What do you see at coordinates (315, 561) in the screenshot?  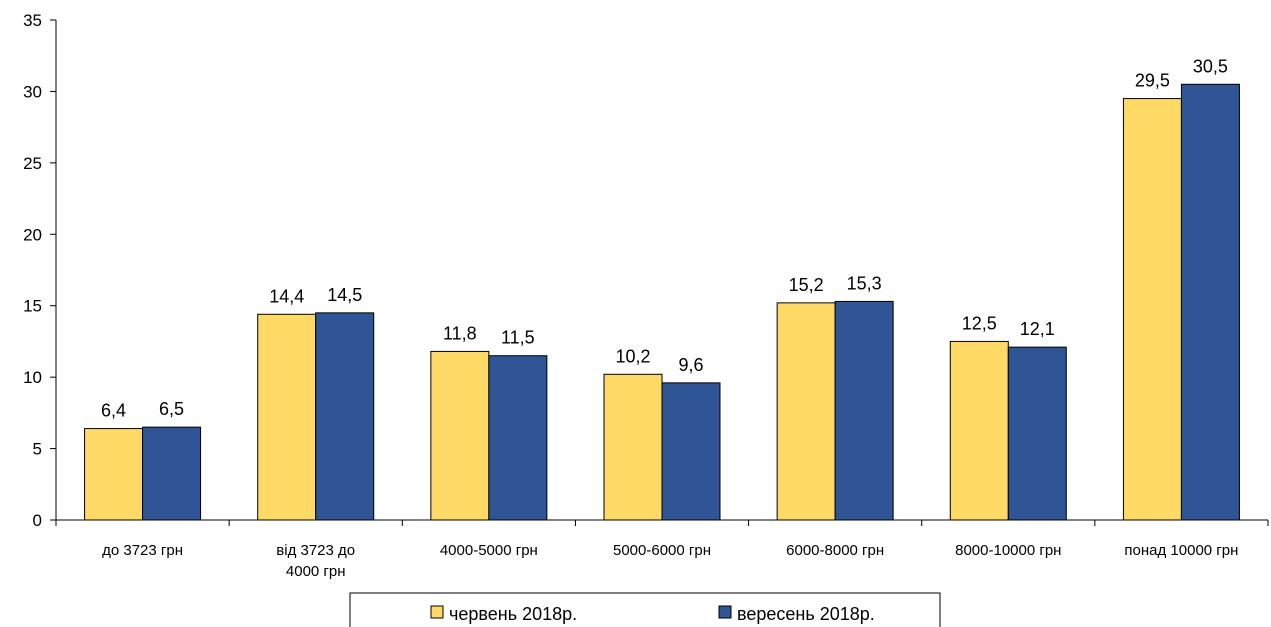 I see `x-category-label: від 3723 до 4000 грн` at bounding box center [315, 561].